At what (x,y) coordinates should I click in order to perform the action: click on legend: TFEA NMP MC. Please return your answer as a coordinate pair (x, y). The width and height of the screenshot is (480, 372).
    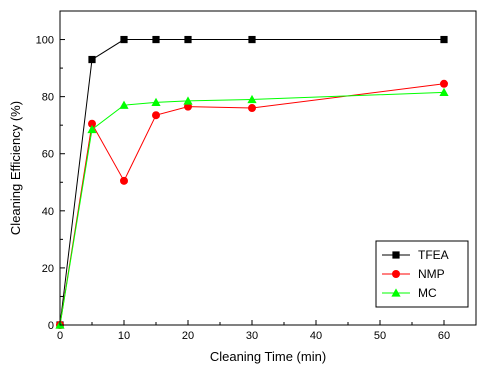
    Looking at the image, I should click on (422, 274).